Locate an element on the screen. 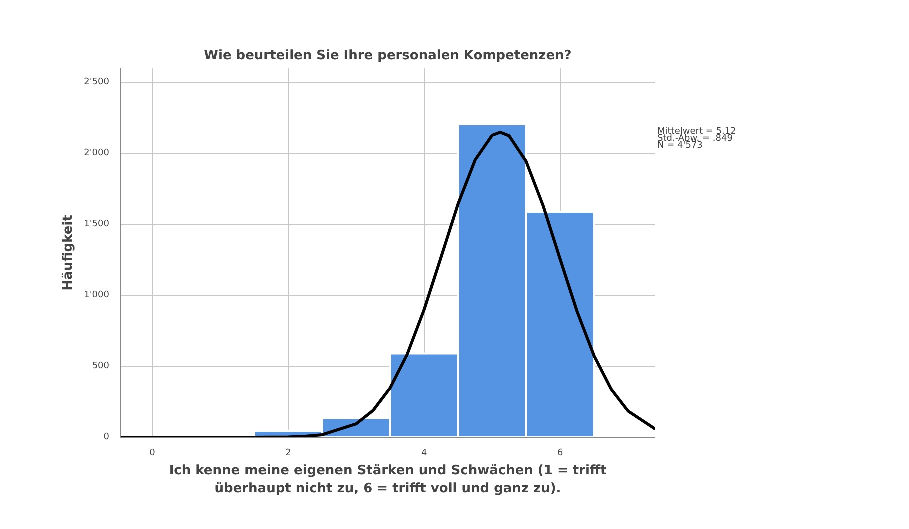  y-tick-label: 1'500 is located at coordinates (97, 225).